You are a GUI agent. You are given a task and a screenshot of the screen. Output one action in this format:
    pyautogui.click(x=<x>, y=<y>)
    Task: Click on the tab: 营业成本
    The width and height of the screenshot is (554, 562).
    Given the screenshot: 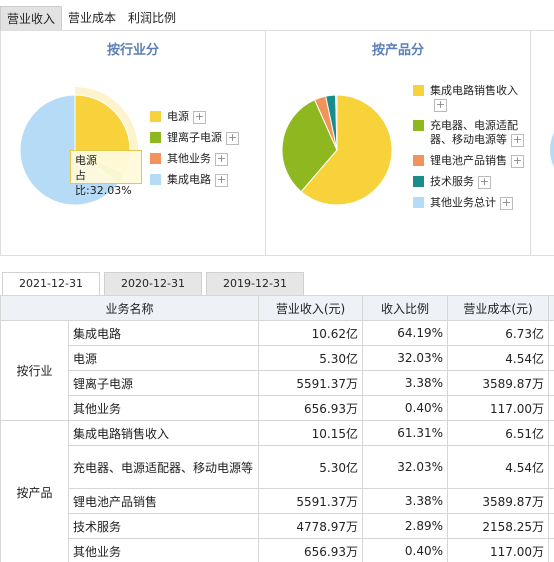 What is the action you would take?
    pyautogui.click(x=92, y=18)
    